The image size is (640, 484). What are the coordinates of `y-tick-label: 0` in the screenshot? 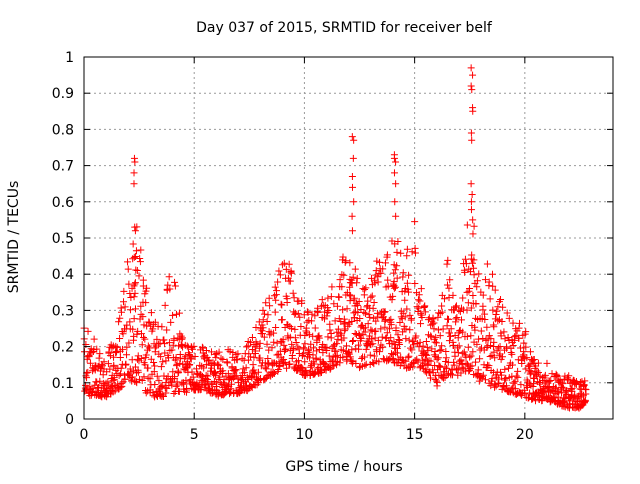 It's located at (69, 420).